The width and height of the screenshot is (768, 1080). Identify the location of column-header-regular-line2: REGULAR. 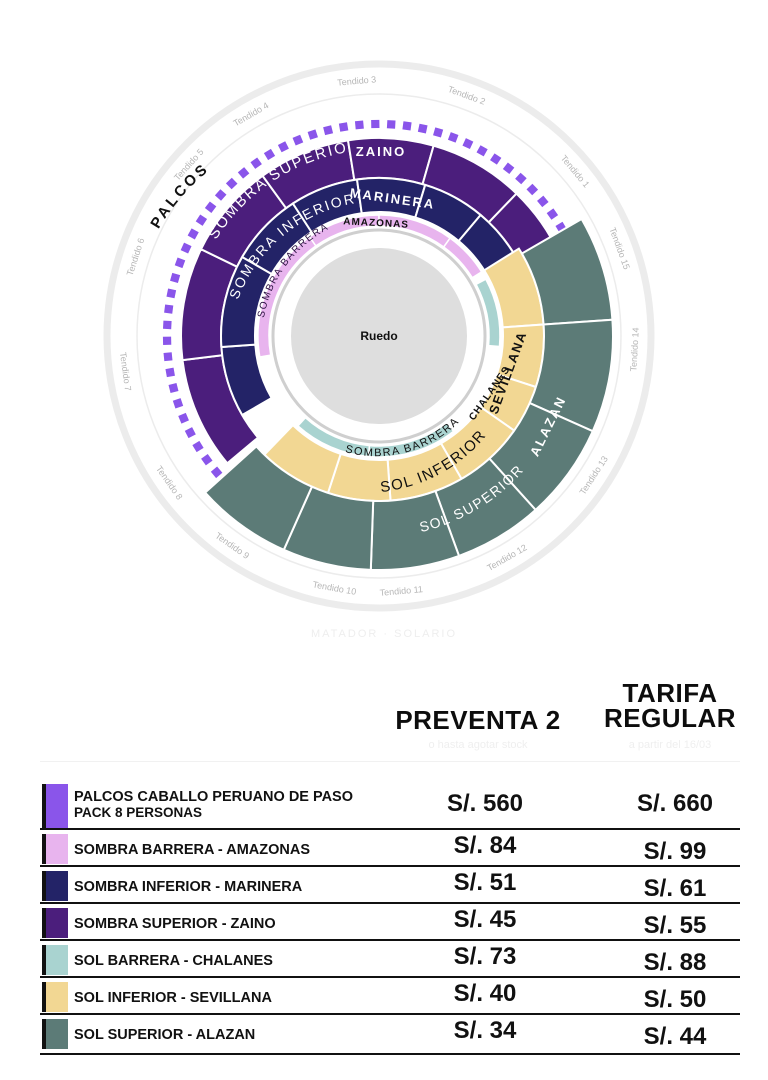
(670, 718).